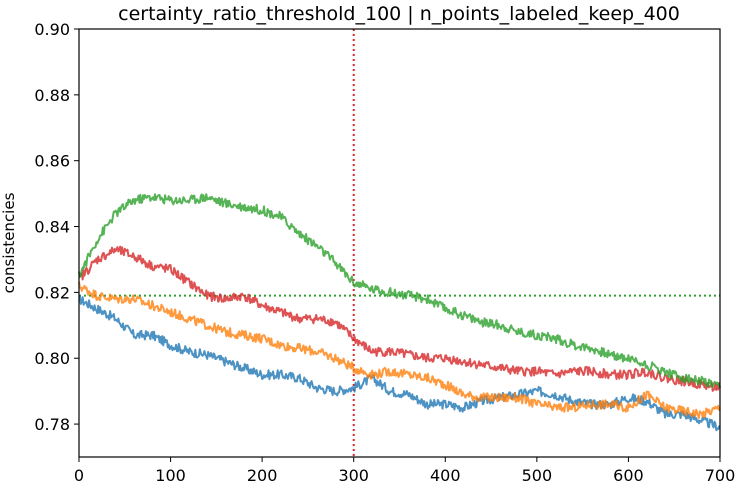 The width and height of the screenshot is (743, 491). I want to click on x-tick-label: 200, so click(262, 475).